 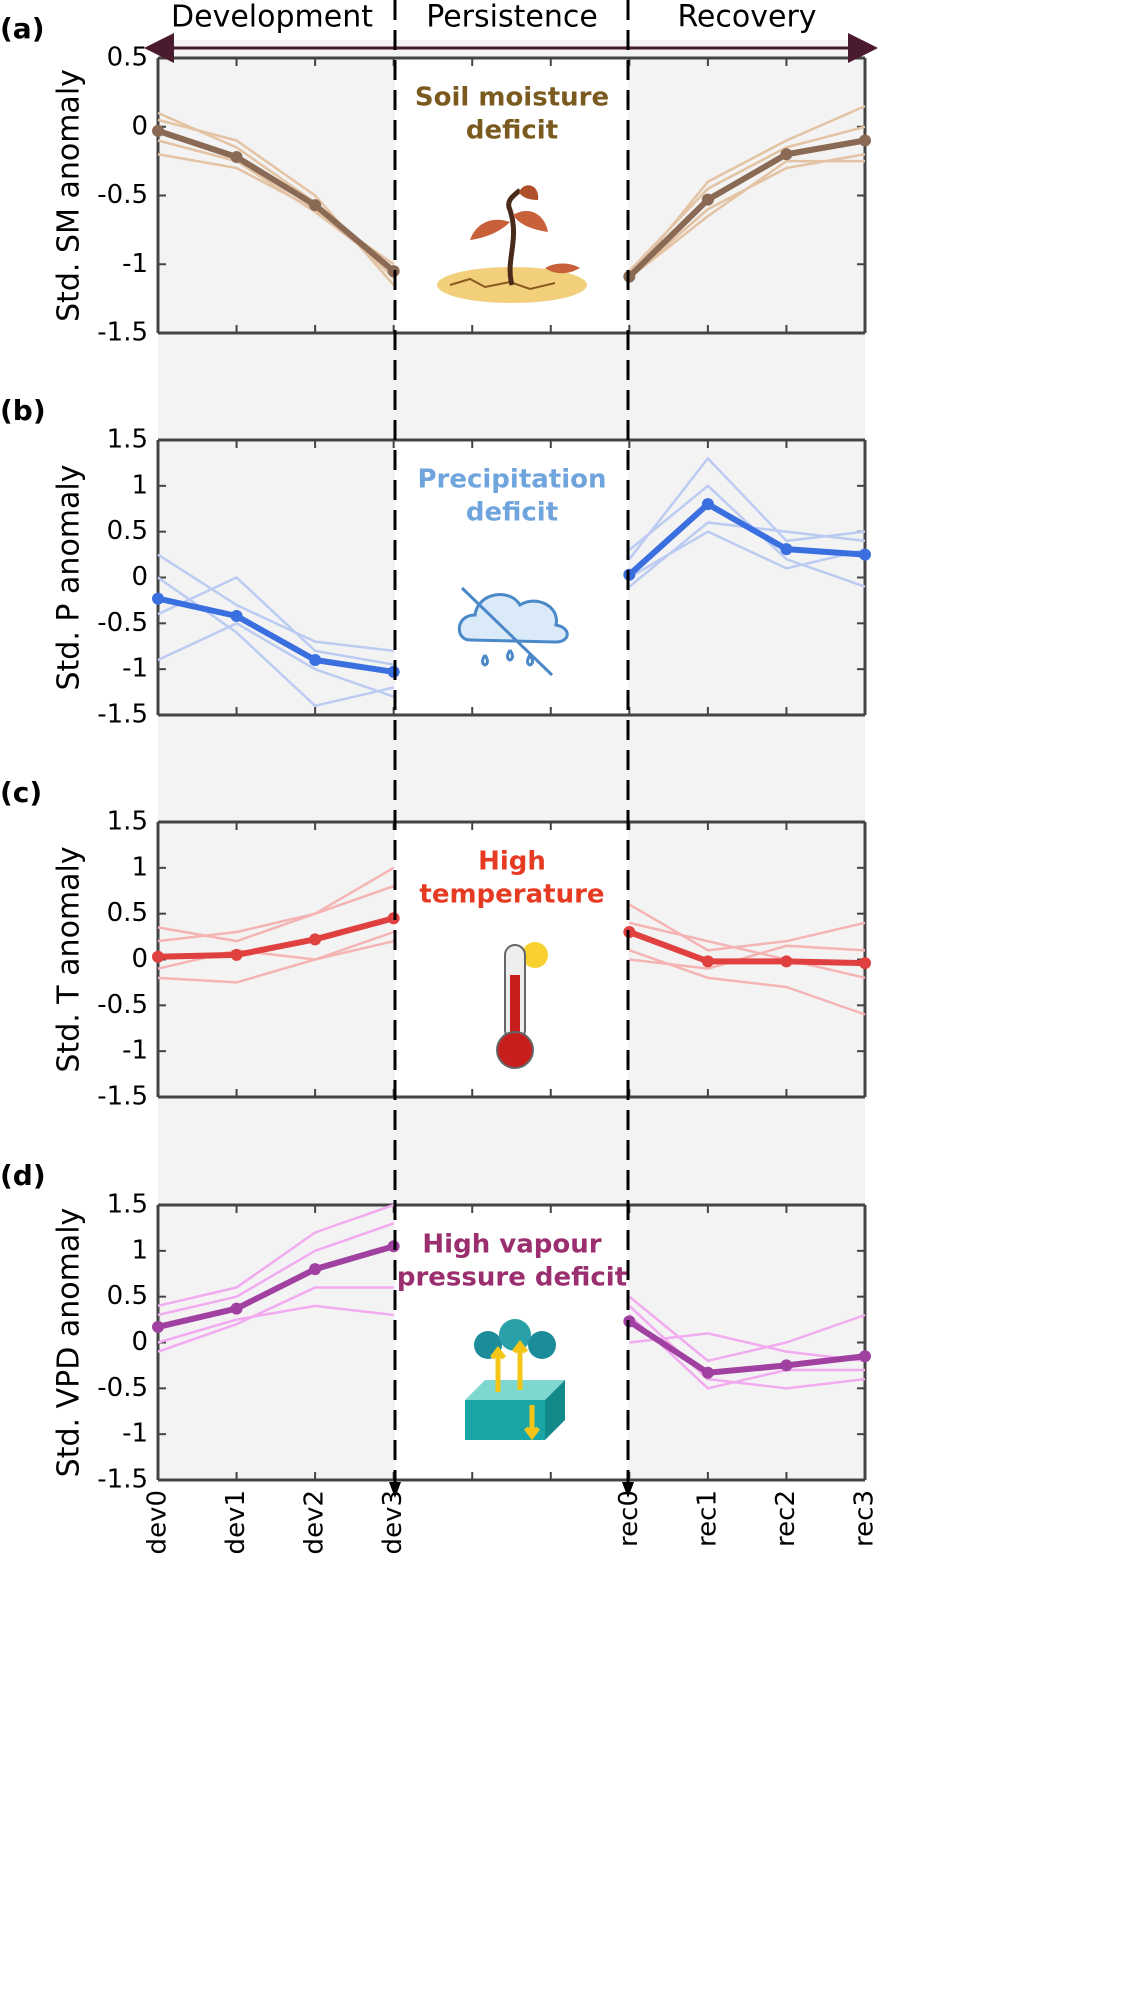 I want to click on x-tick-label: dev0, so click(x=158, y=1522).